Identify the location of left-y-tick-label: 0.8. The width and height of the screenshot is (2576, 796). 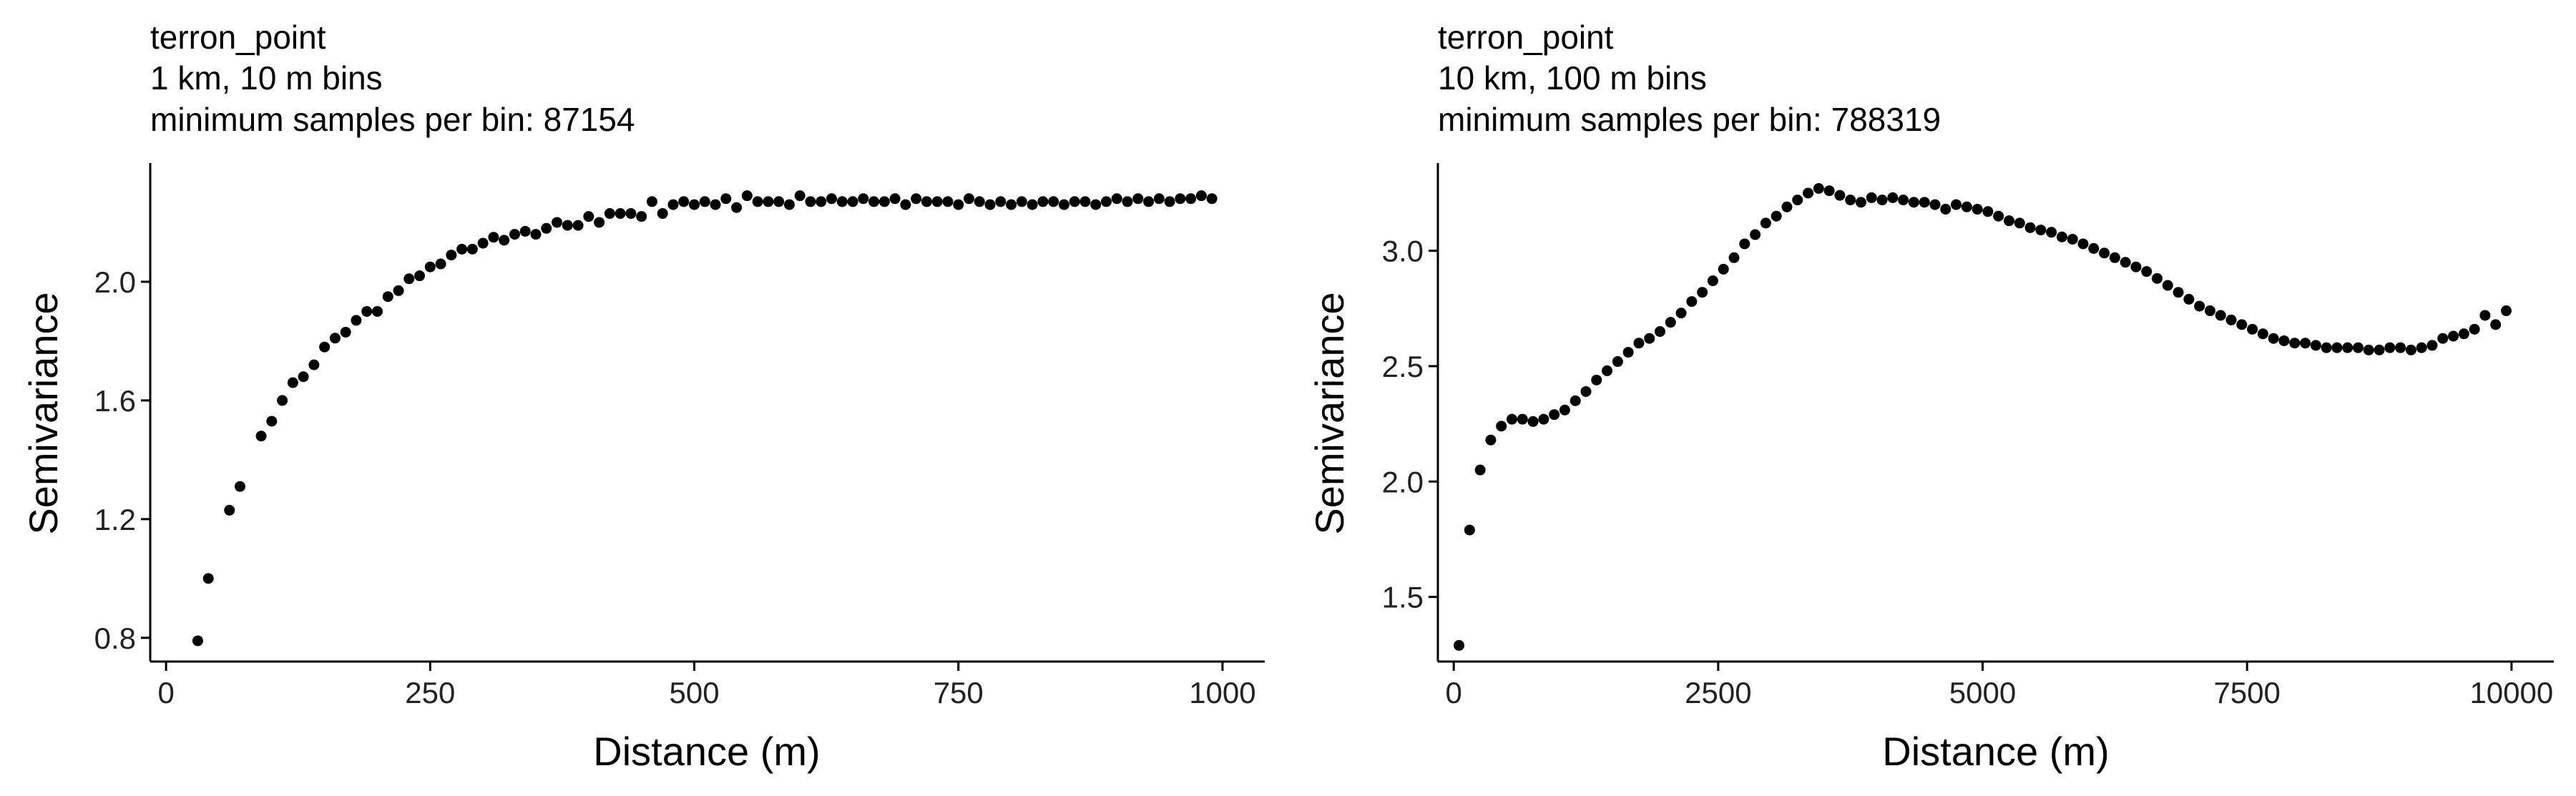
(115, 638).